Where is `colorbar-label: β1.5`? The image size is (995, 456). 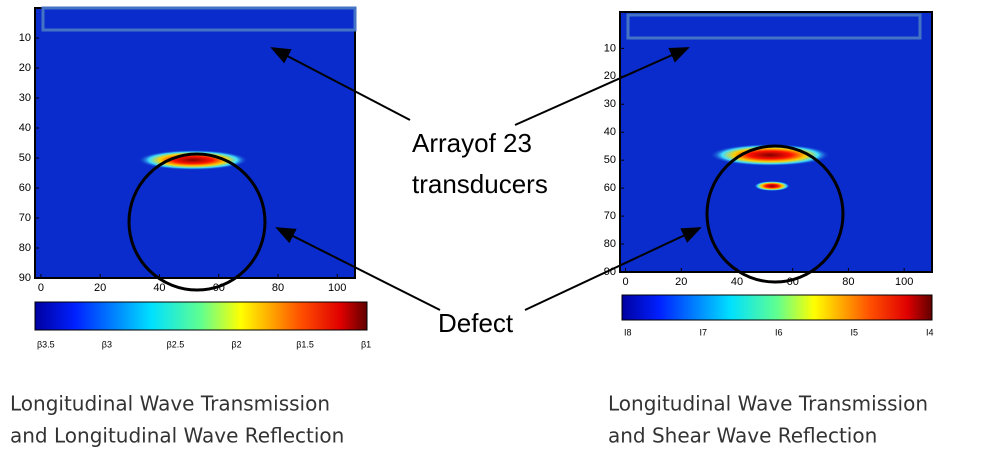
colorbar-label: β1.5 is located at coordinates (305, 344).